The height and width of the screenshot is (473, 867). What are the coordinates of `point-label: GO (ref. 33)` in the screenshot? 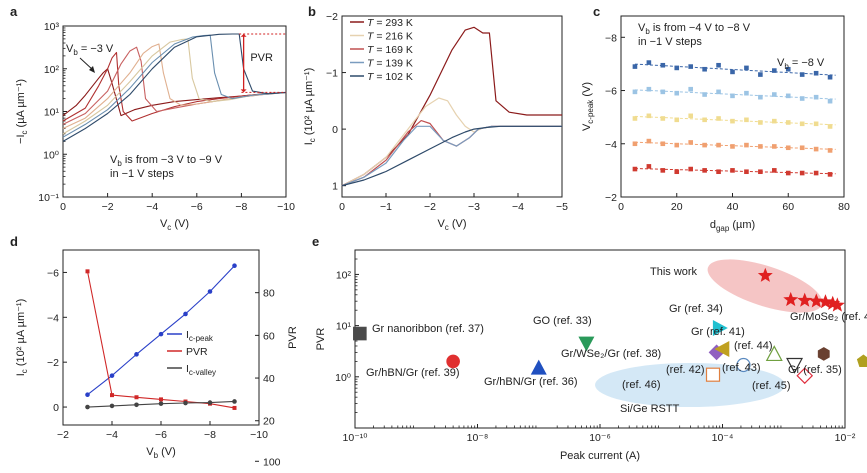 It's located at (562, 321).